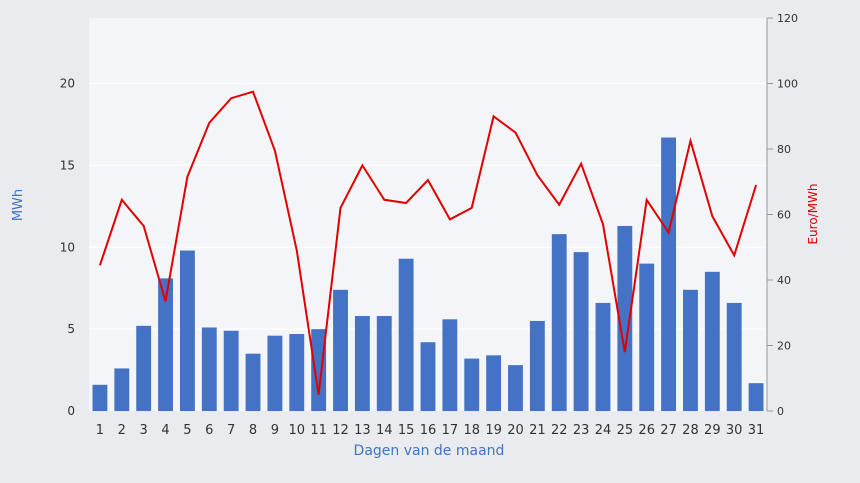 This screenshot has height=483, width=860. I want to click on x-tick-label: 10, so click(297, 430).